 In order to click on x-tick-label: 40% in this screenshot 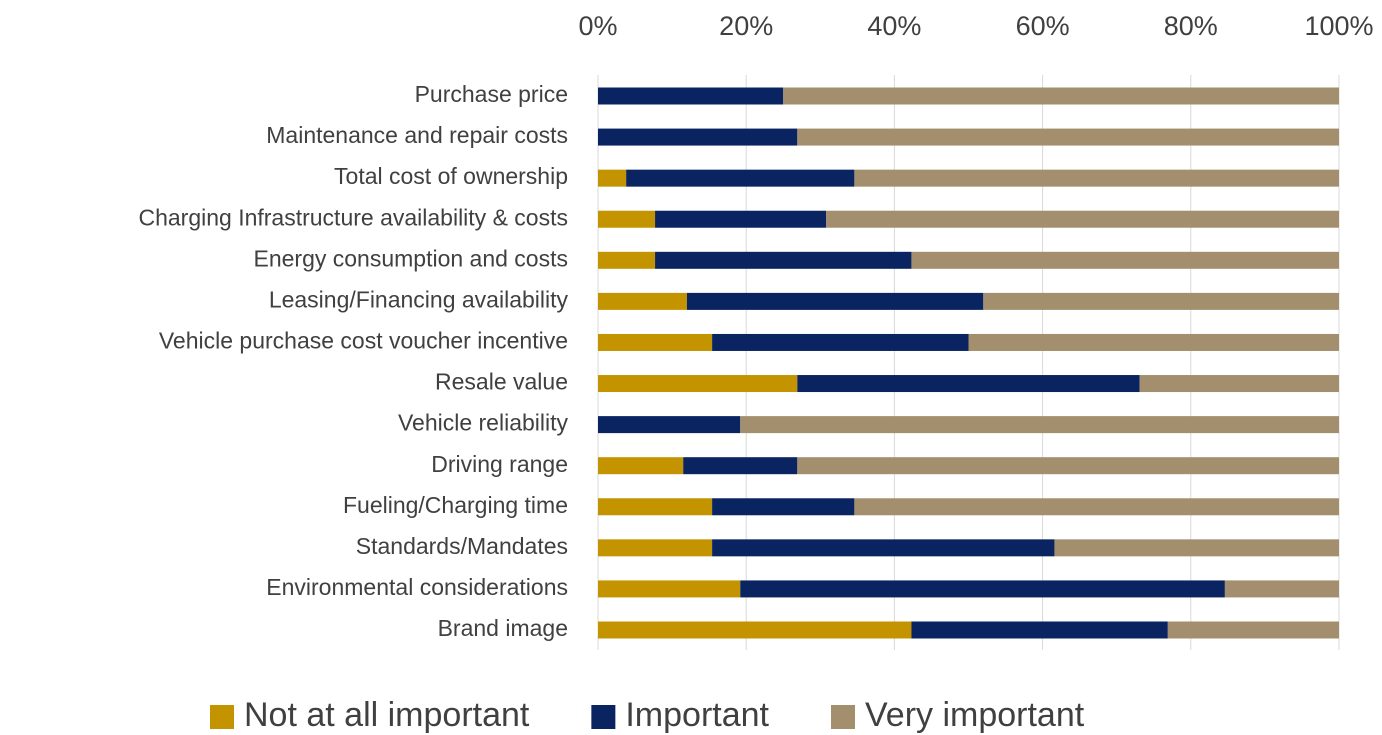, I will do `click(894, 26)`.